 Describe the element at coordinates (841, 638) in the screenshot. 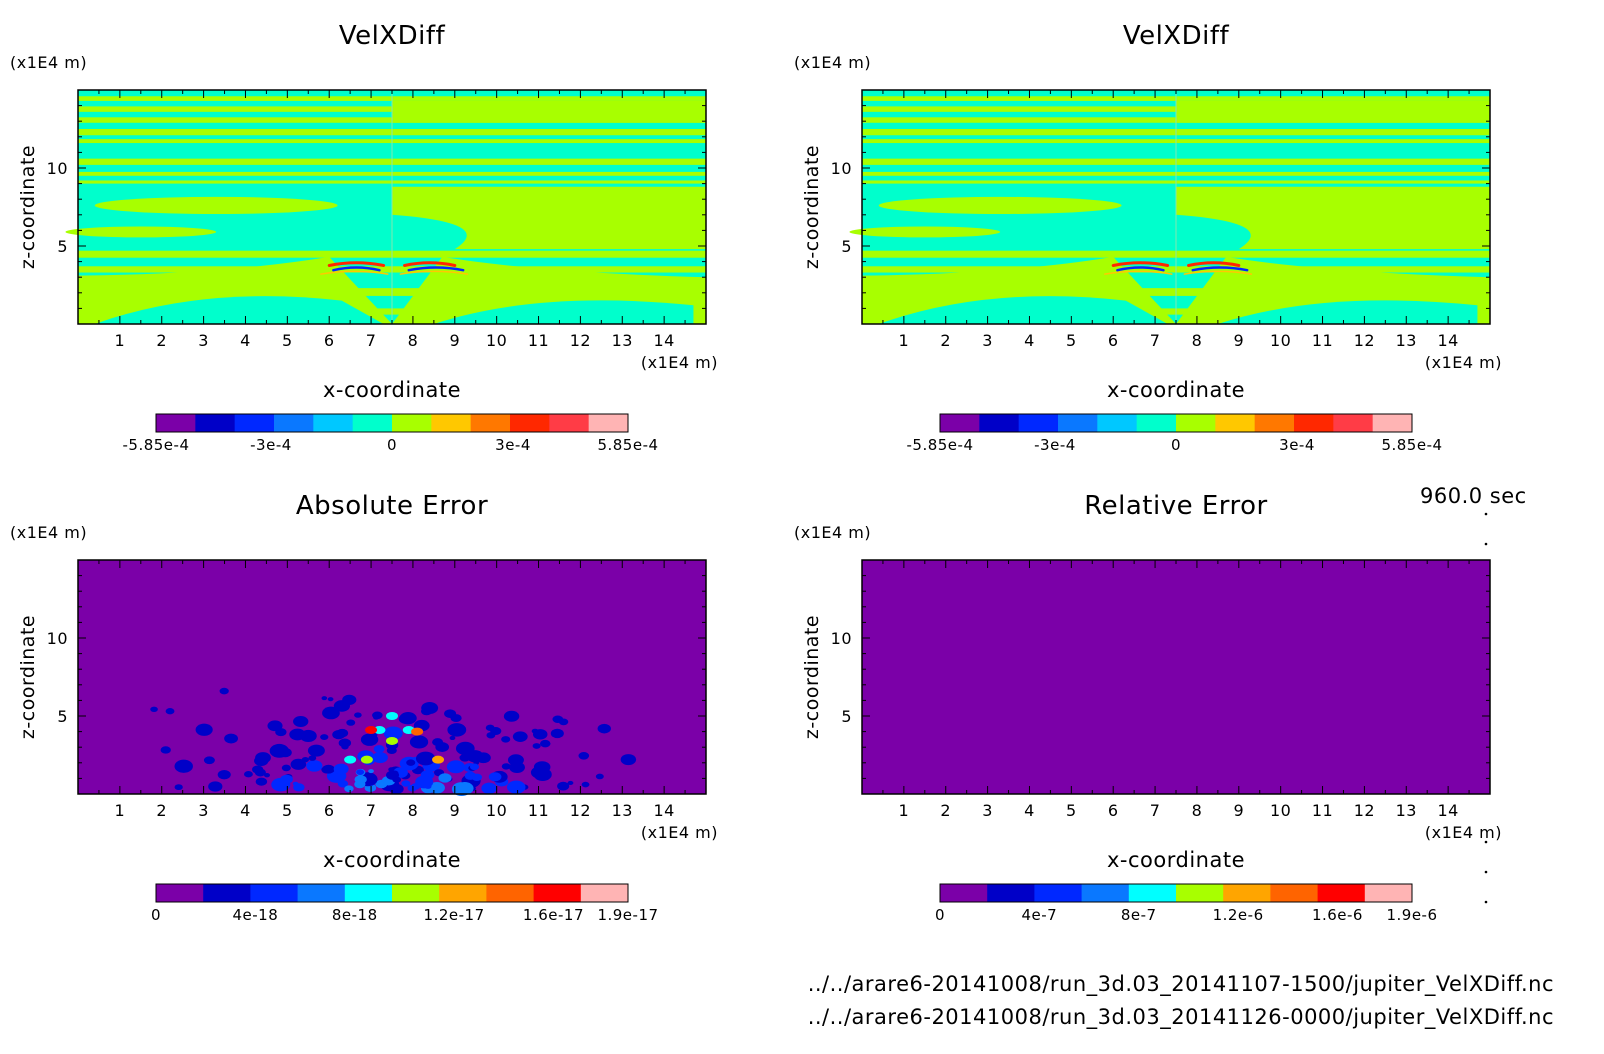

I see `y-tick-label: 10` at that location.